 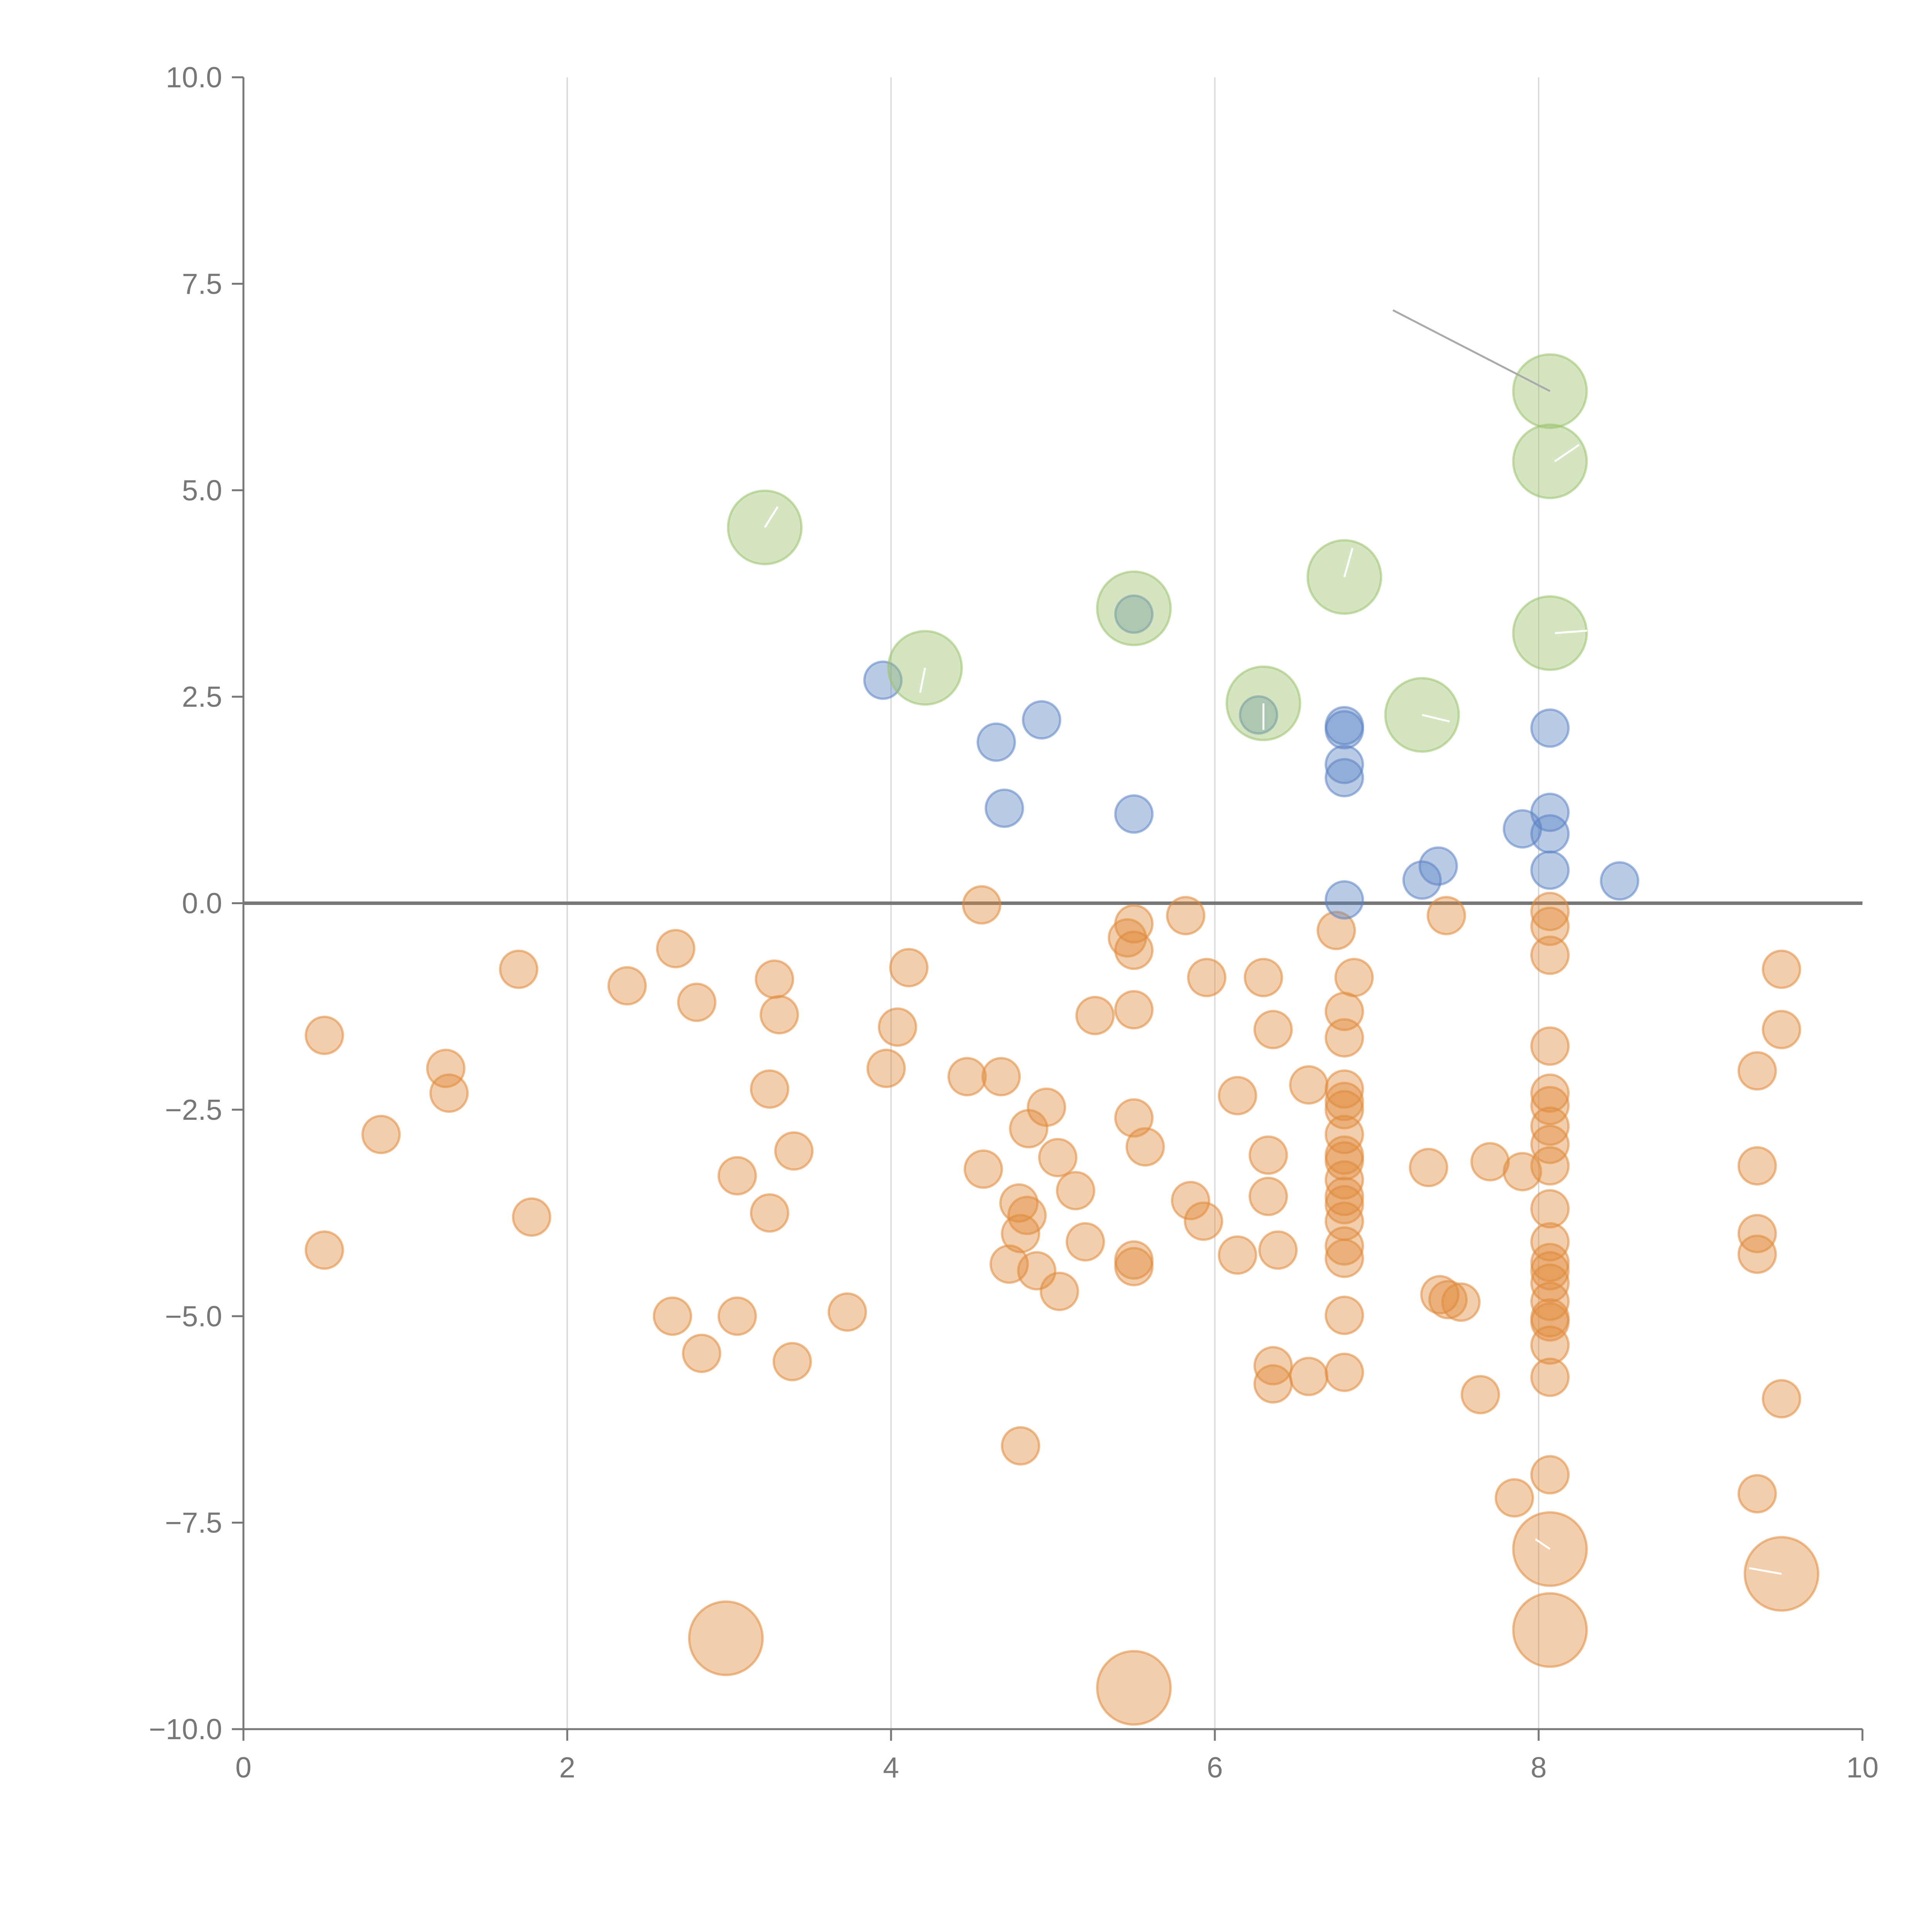 What do you see at coordinates (202, 904) in the screenshot?
I see `y-tick-label: 0.0` at bounding box center [202, 904].